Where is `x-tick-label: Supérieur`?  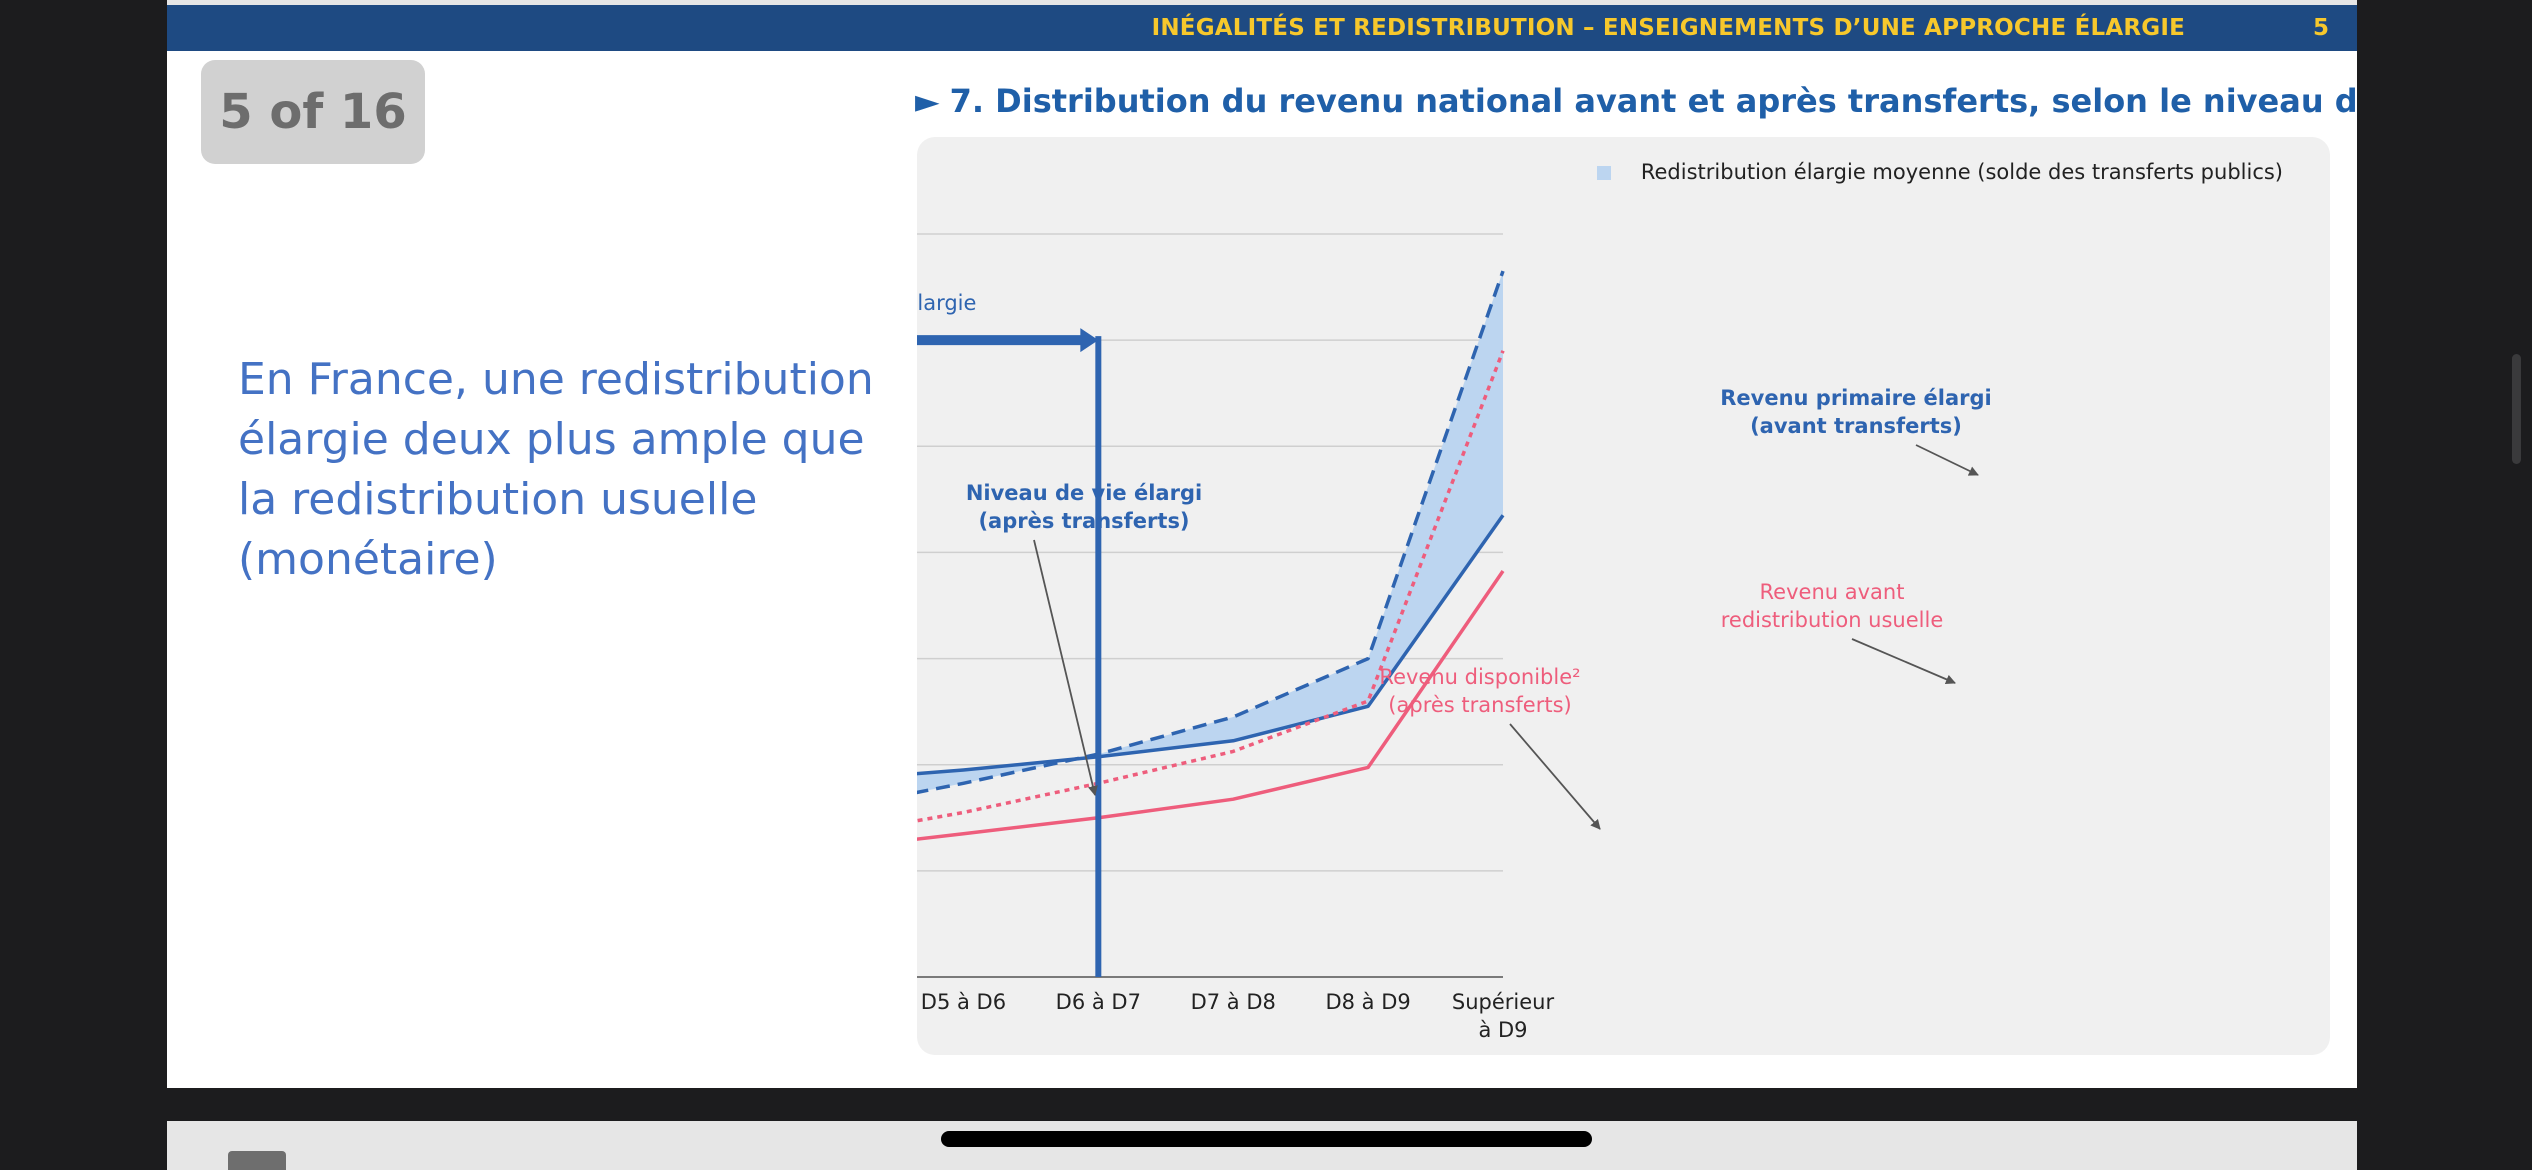
x-tick-label: Supérieur is located at coordinates (1503, 1002).